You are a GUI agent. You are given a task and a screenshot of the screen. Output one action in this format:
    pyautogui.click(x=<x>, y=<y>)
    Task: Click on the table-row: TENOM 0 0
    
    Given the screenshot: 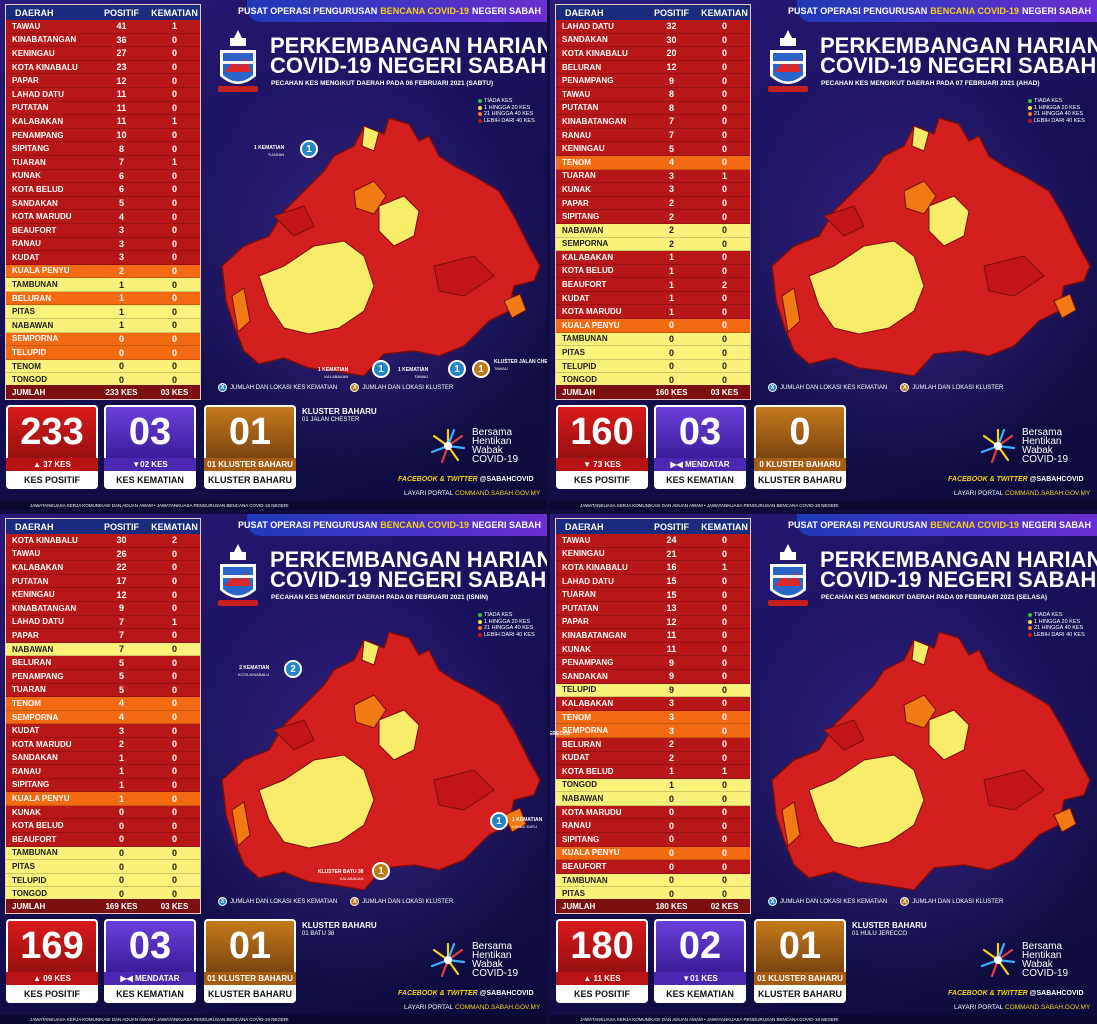 What is the action you would take?
    pyautogui.click(x=103, y=366)
    